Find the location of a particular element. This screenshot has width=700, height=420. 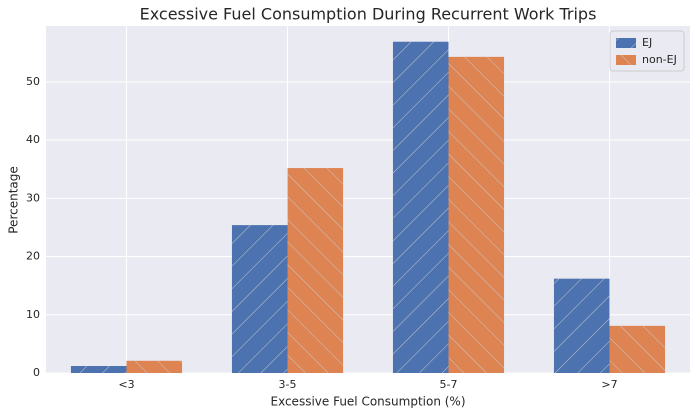

y-tick-label: 40 is located at coordinates (33, 139).